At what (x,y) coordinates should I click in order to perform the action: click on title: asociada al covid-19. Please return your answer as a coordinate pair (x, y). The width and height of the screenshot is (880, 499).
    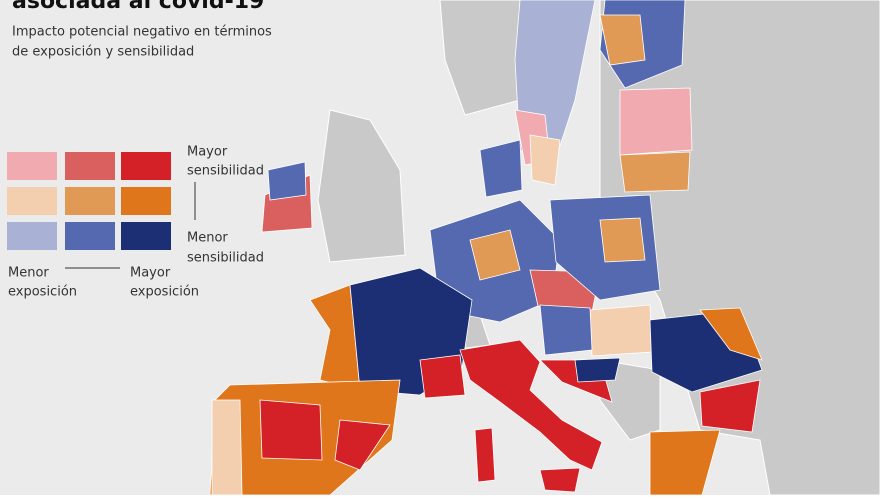
    Looking at the image, I should click on (138, 7).